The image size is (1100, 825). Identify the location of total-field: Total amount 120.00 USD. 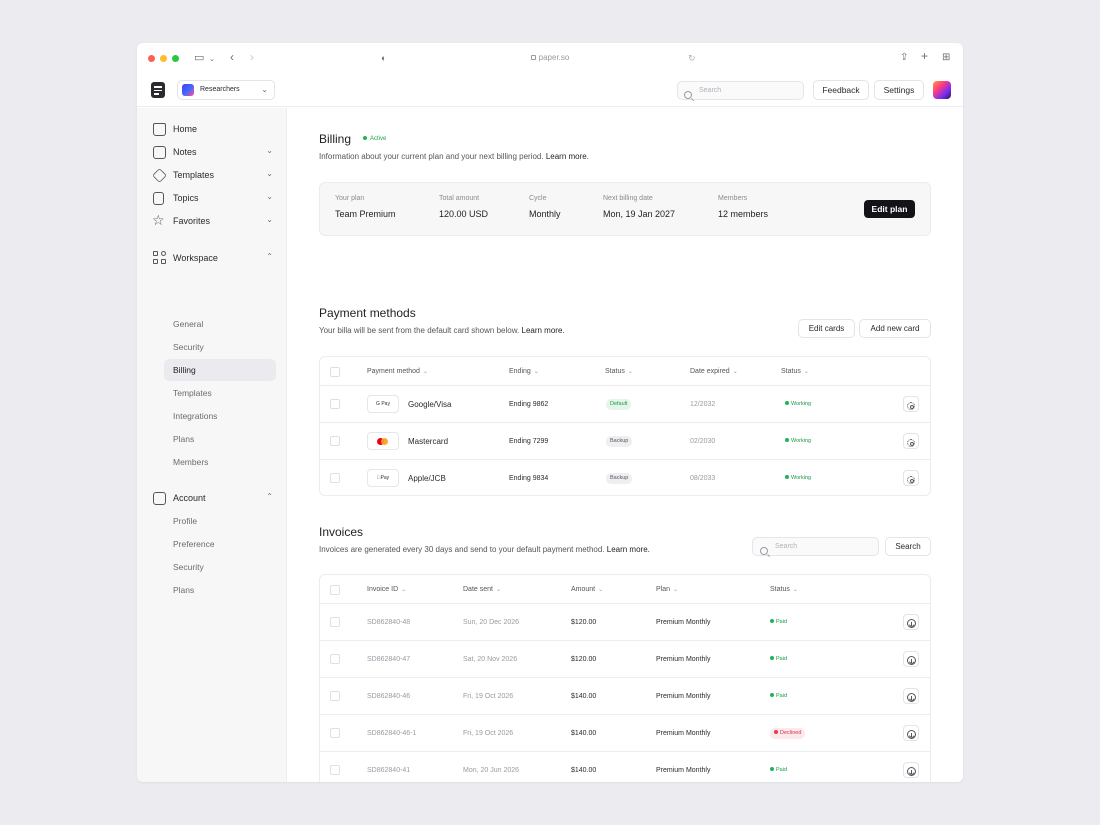
(463, 207).